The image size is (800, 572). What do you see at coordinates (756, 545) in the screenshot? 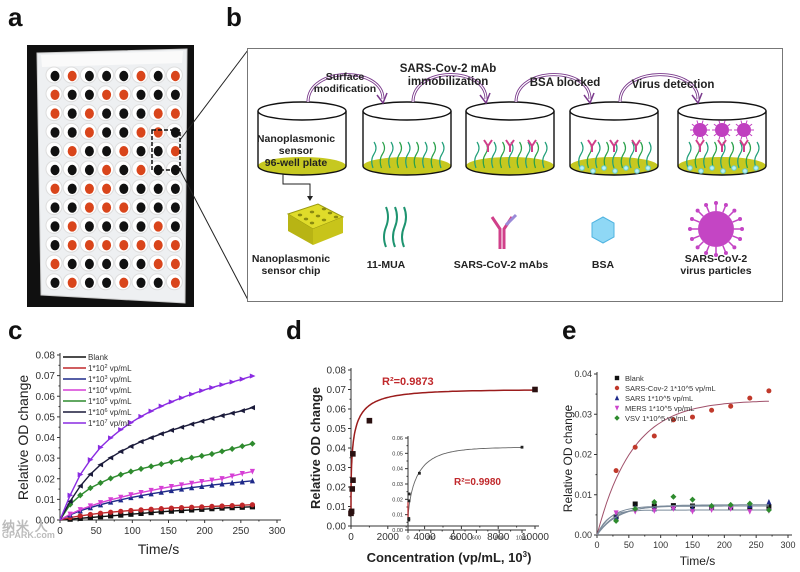
I see `x-tick-label: 250` at bounding box center [756, 545].